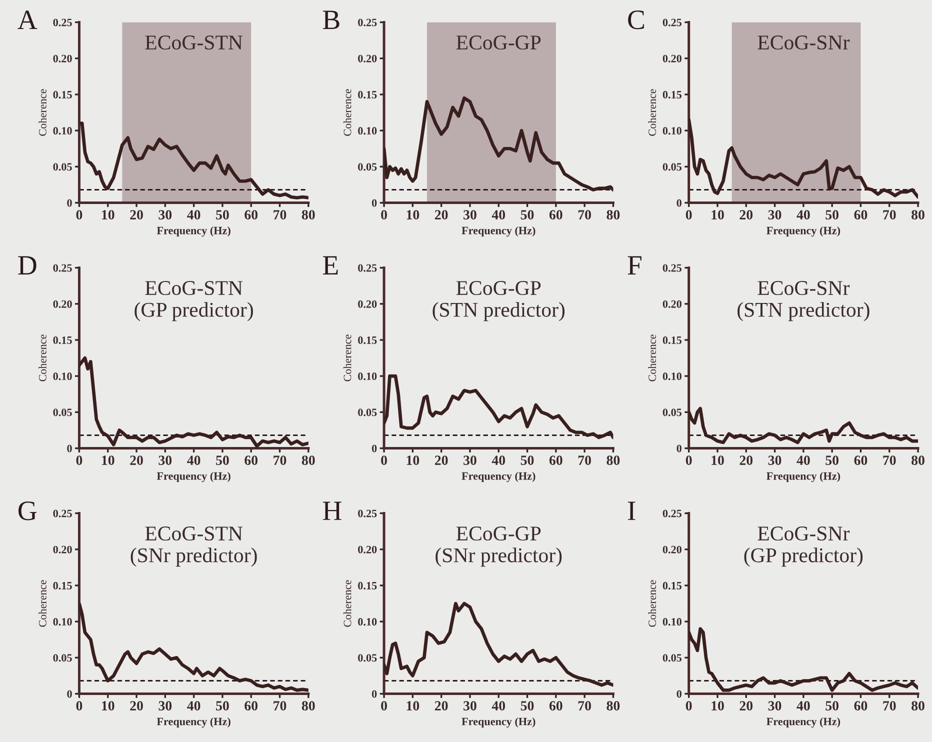  What do you see at coordinates (332, 511) in the screenshot?
I see `text: H` at bounding box center [332, 511].